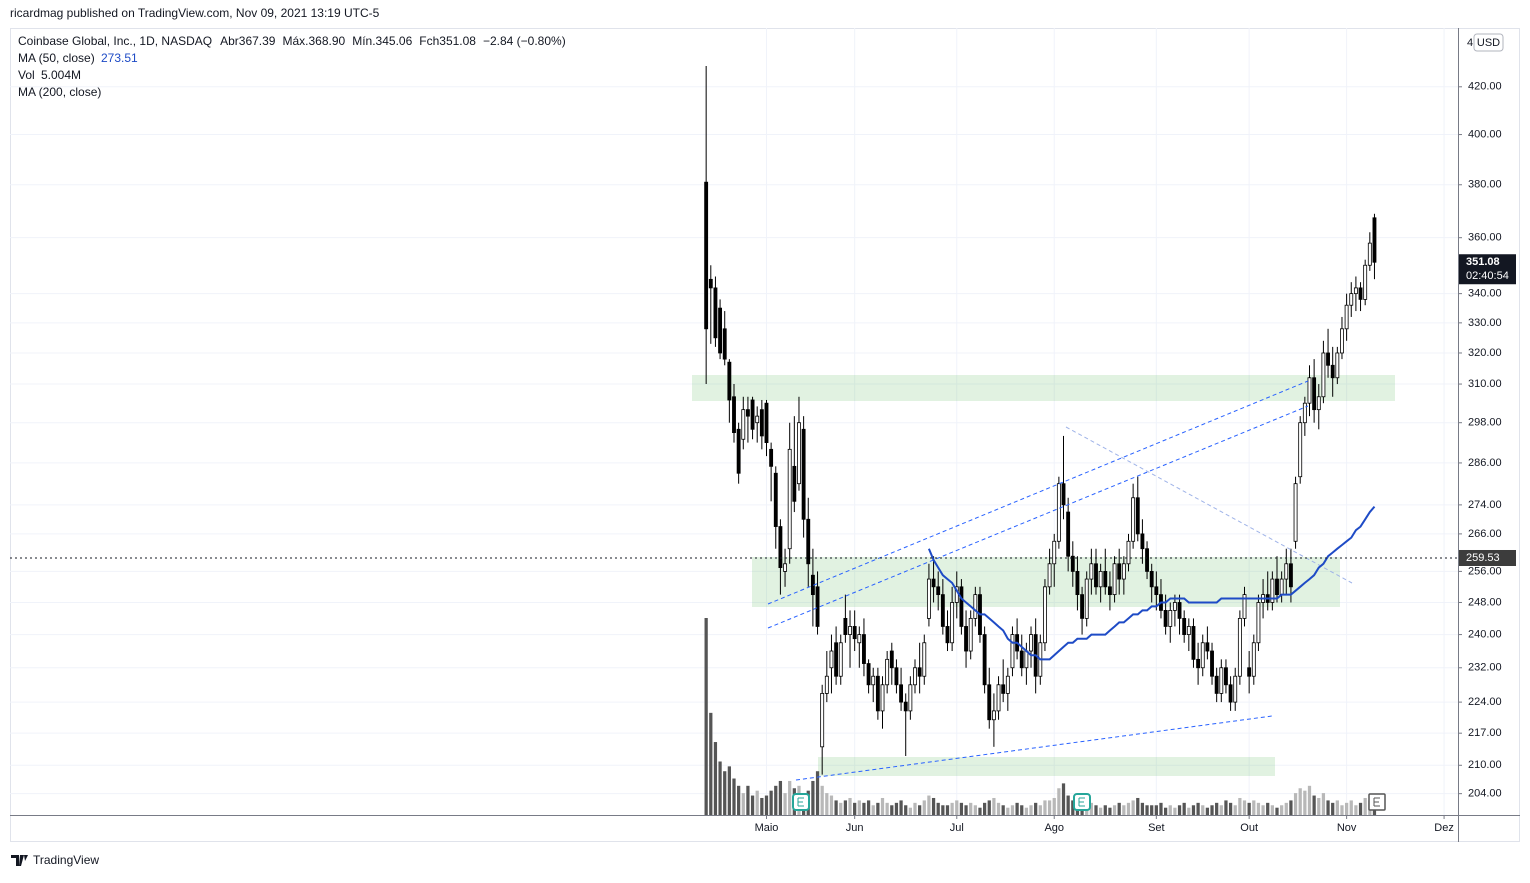  I want to click on brand: TradingView, so click(66, 860).